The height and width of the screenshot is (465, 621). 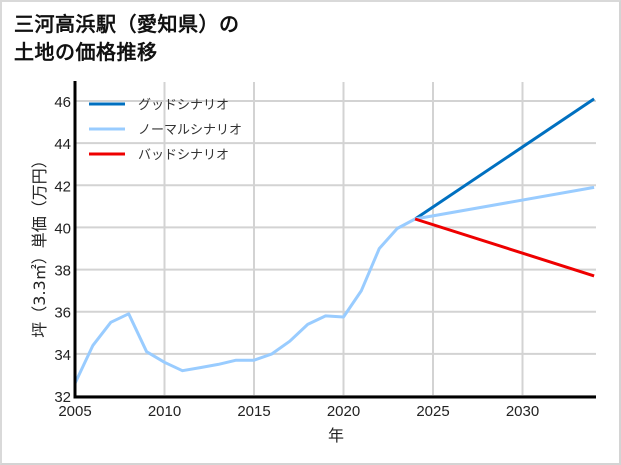 What do you see at coordinates (343, 411) in the screenshot?
I see `x-tick-label: 2020` at bounding box center [343, 411].